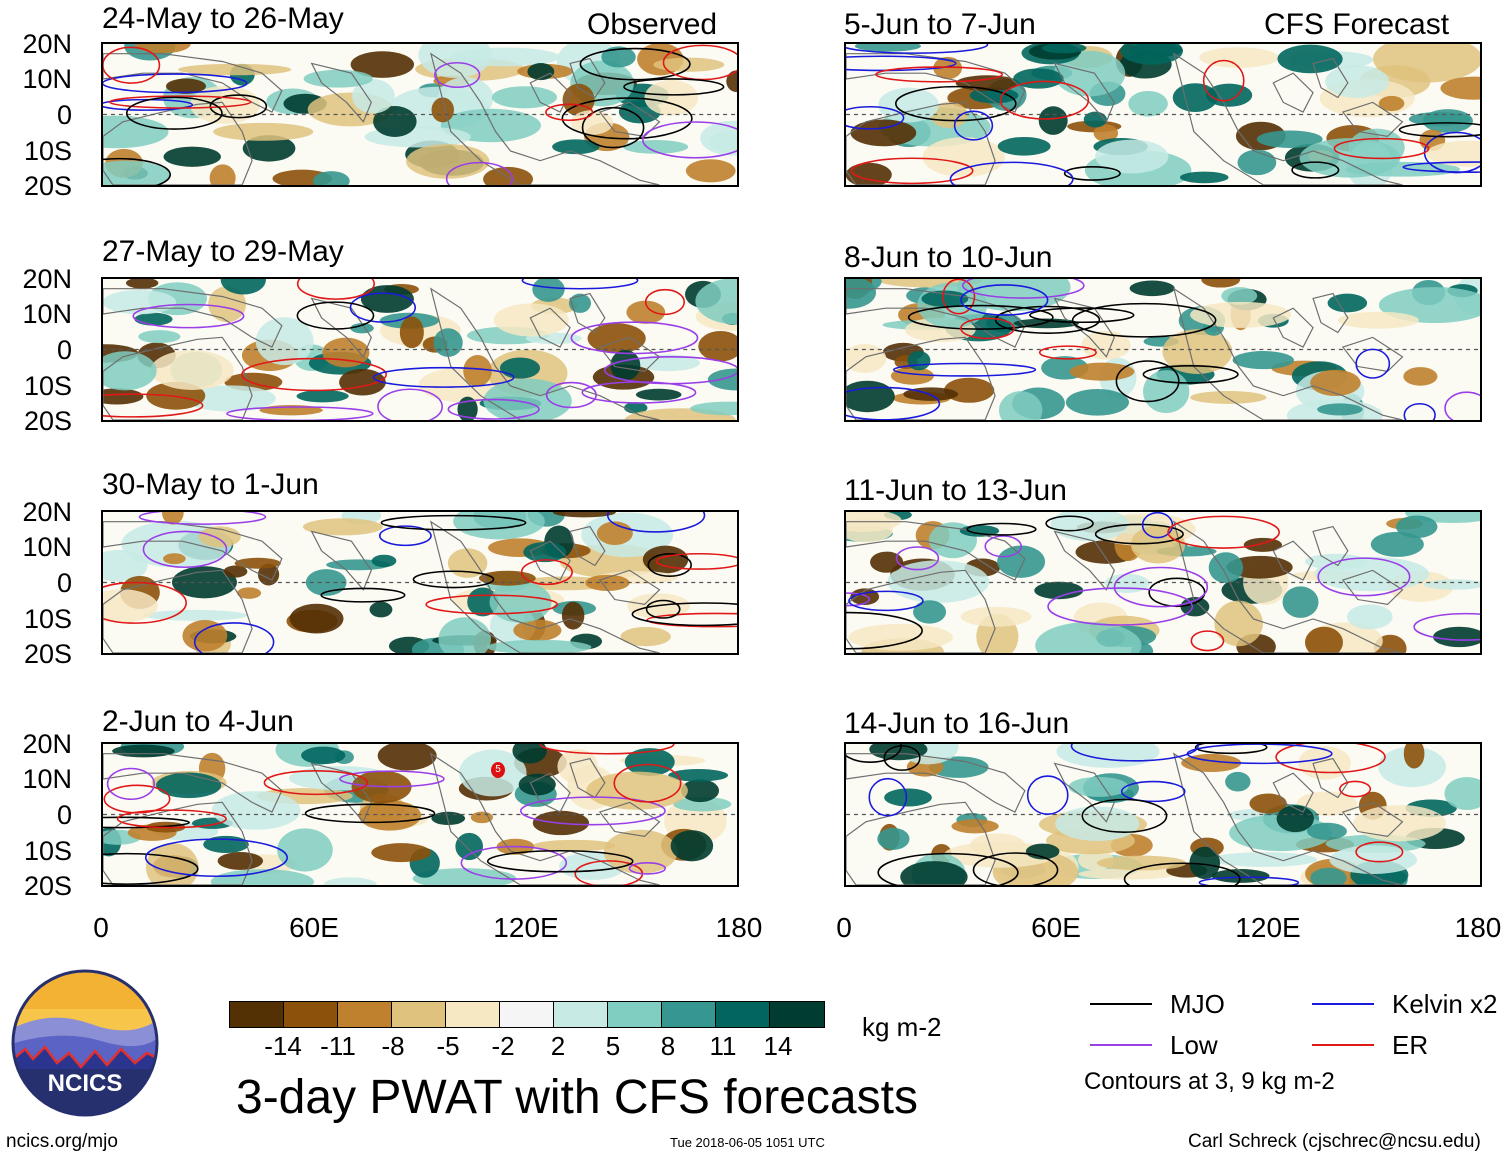  I want to click on colorbar-units: kg m-2, so click(902, 1027).